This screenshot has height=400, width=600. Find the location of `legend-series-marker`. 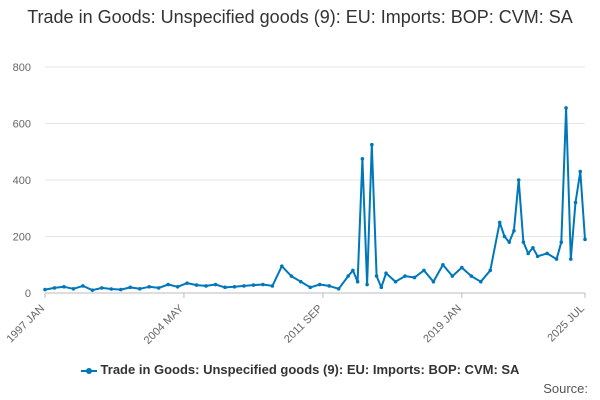

legend-series-marker is located at coordinates (88, 370).